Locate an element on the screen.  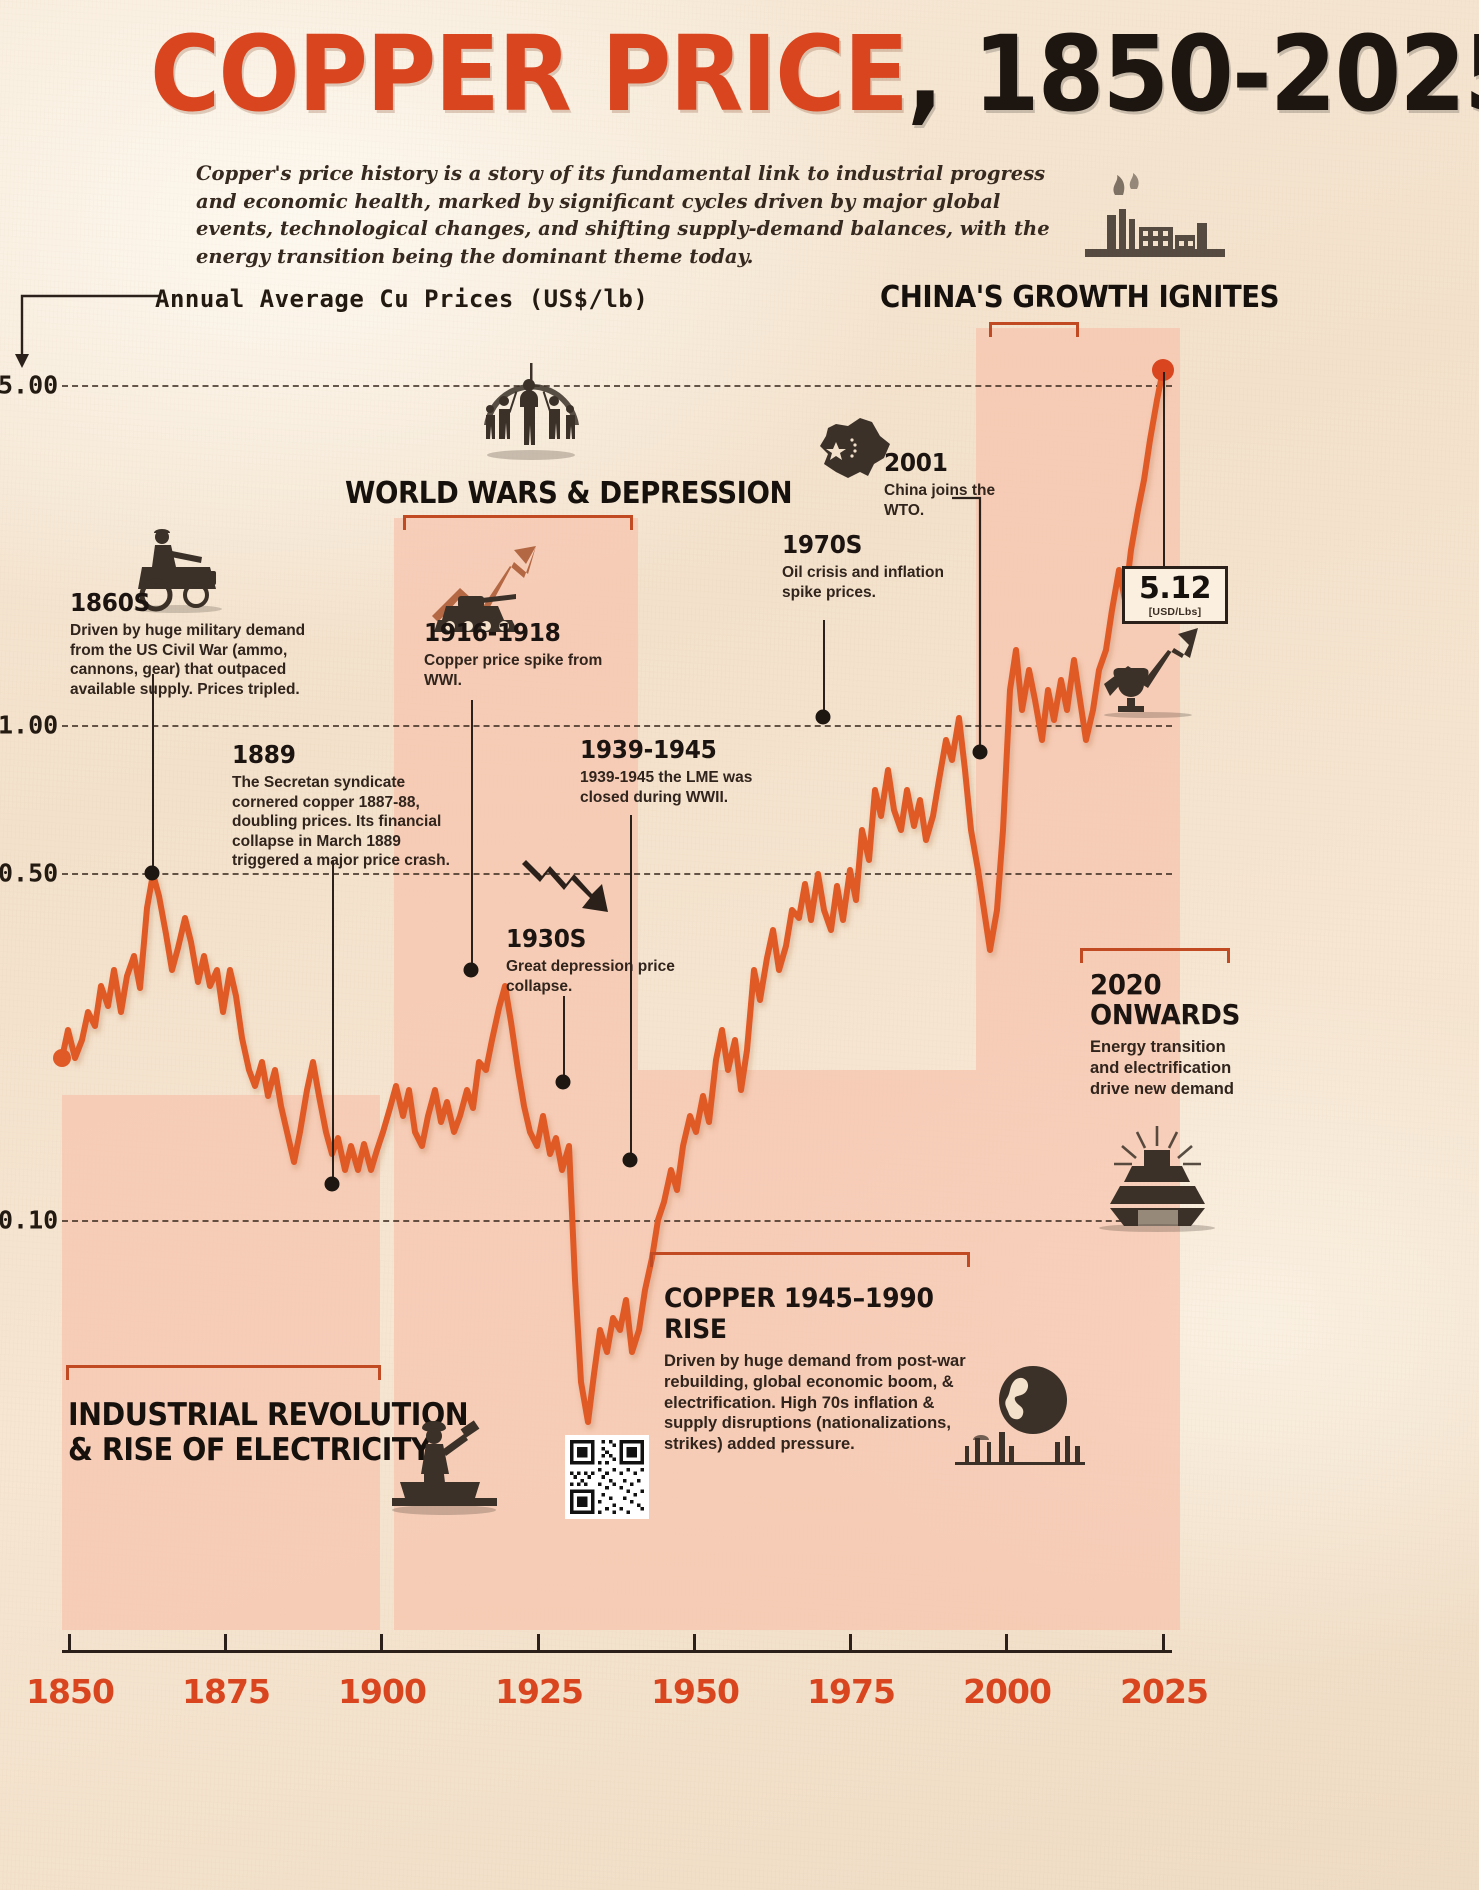
factory-smokestacks-icon is located at coordinates (1155, 215).